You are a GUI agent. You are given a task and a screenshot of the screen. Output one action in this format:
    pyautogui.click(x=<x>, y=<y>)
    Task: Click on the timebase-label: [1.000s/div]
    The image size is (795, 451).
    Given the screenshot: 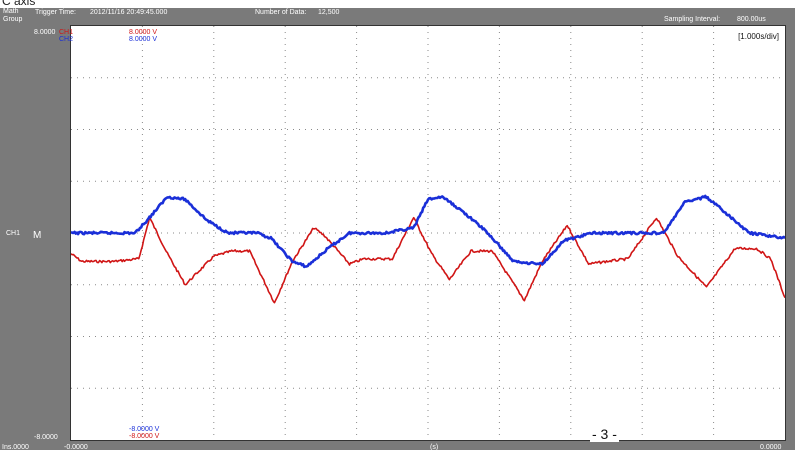 What is the action you would take?
    pyautogui.click(x=758, y=36)
    